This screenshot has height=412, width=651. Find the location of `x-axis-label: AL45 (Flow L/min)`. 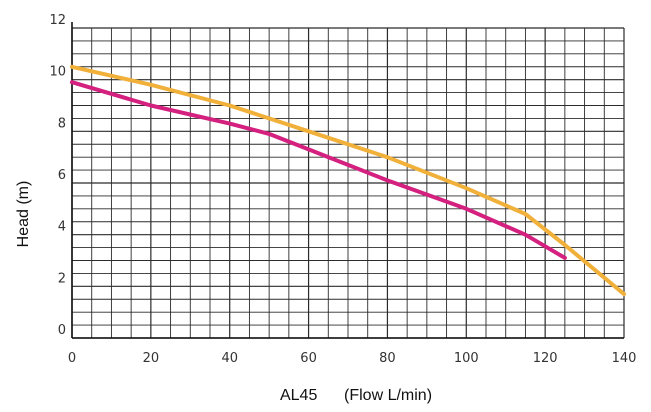

x-axis-label: AL45 (Flow L/min) is located at coordinates (356, 395).